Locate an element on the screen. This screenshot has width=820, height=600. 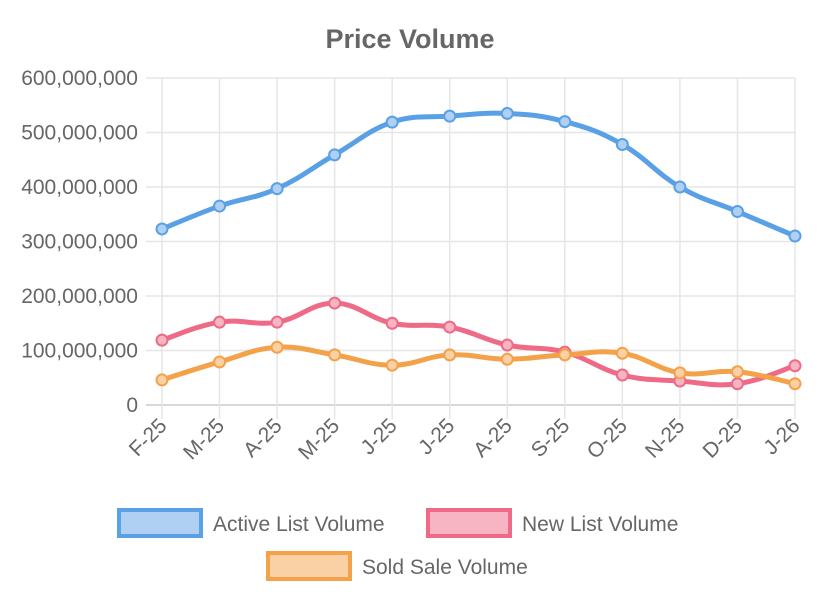
legend-item: Sold Sale Volume is located at coordinates (397, 566).